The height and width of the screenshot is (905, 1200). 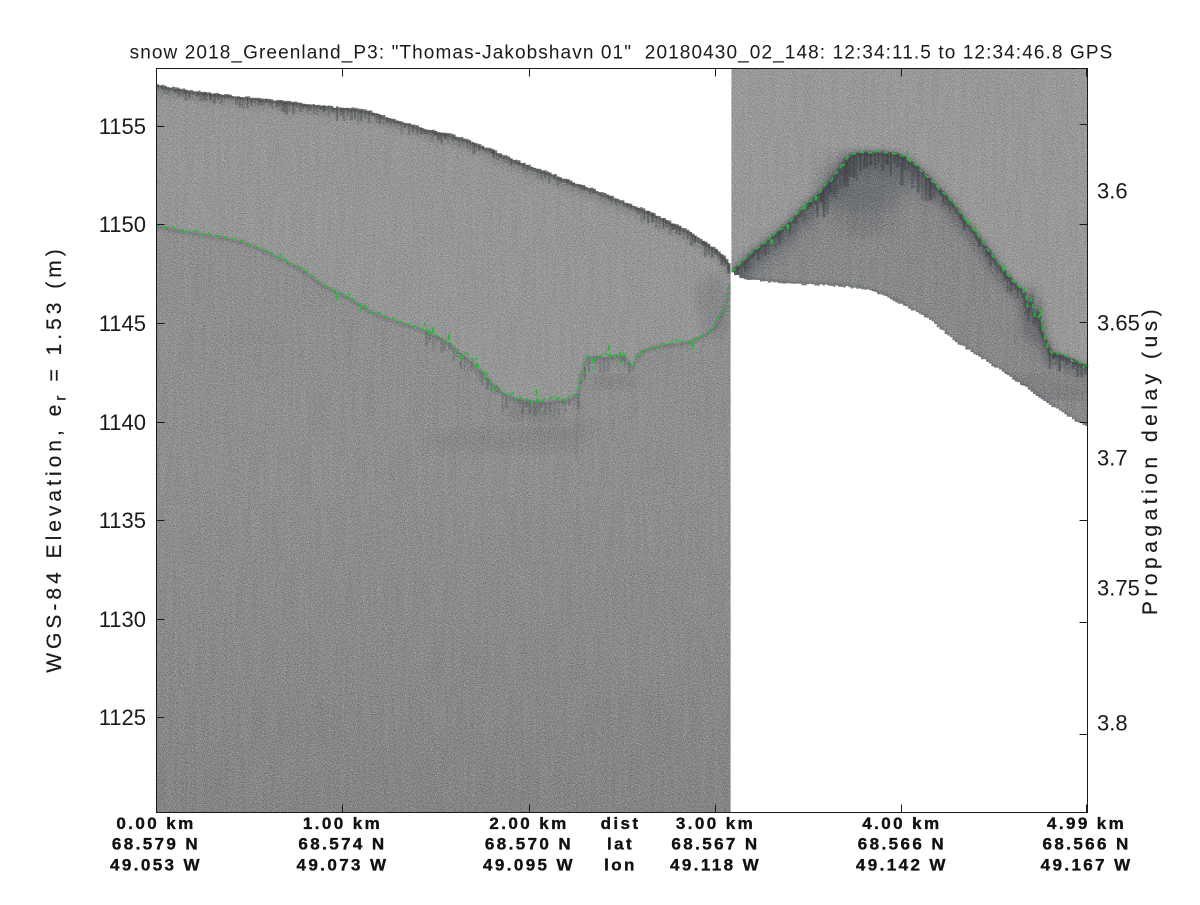 What do you see at coordinates (528, 823) in the screenshot?
I see `svg-text: 2.00 km` at bounding box center [528, 823].